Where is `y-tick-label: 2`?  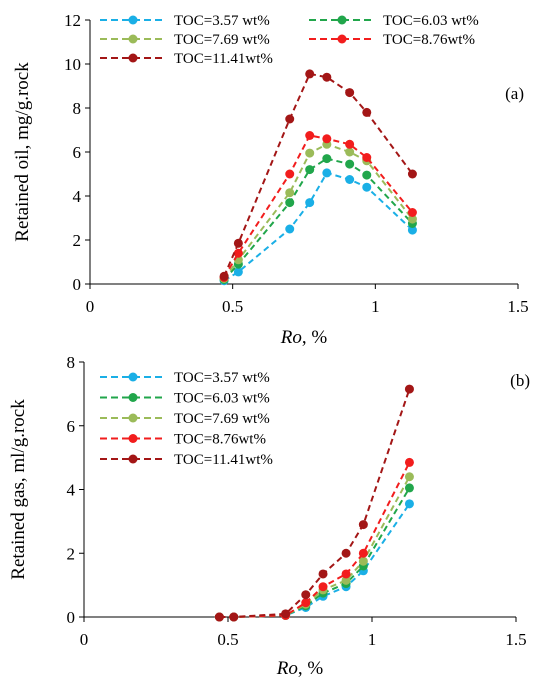 y-tick-label: 2 is located at coordinates (71, 553).